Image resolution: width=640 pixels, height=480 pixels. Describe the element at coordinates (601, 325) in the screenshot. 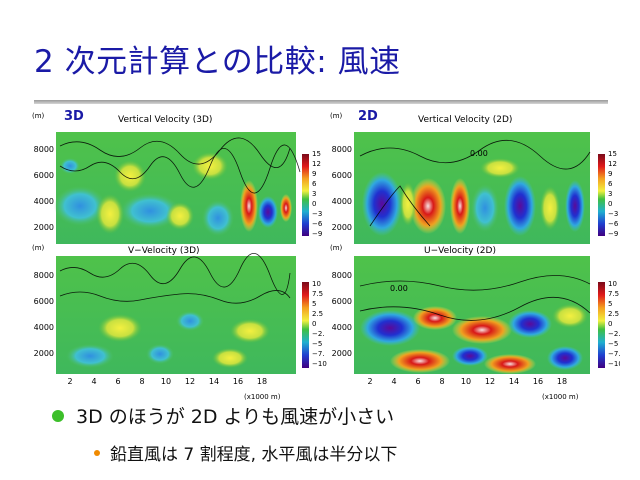

I see `colorbar-u2d` at that location.